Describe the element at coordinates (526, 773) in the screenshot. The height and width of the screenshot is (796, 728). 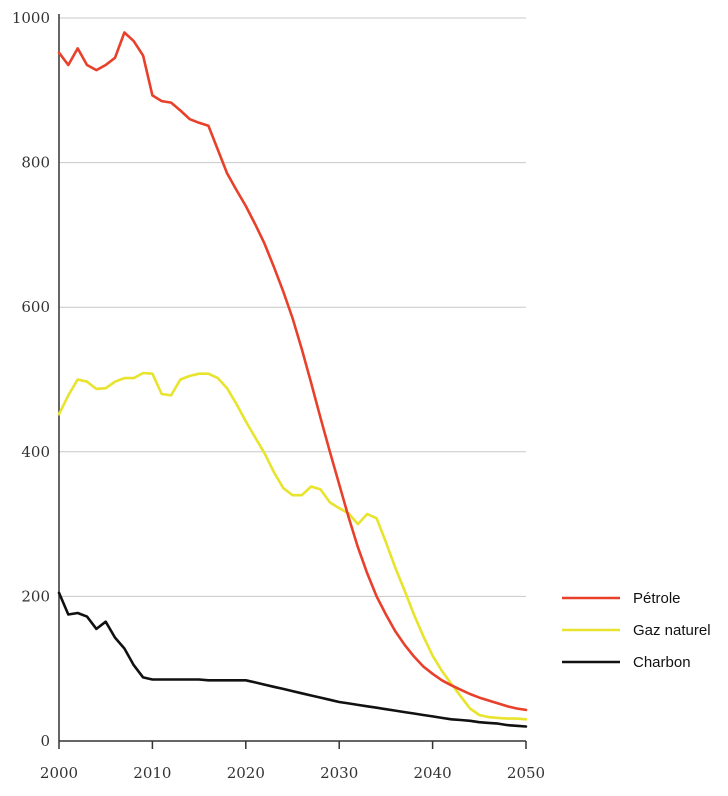
I see `x-tick-label: 2050` at that location.